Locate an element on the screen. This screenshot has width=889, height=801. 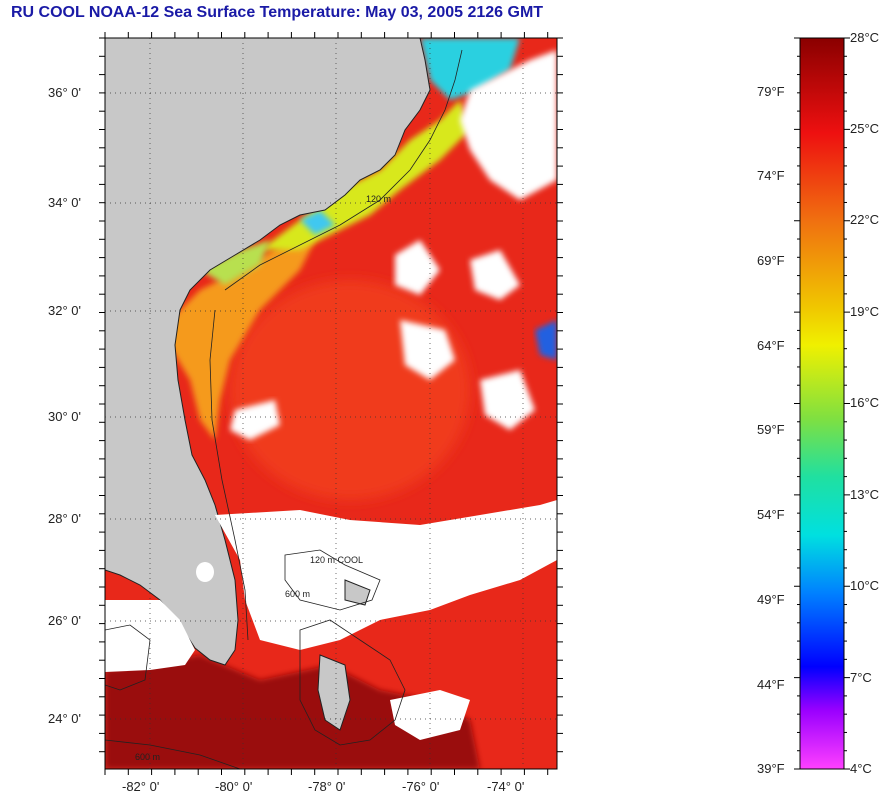
celsius-label: 25°C is located at coordinates (865, 128).